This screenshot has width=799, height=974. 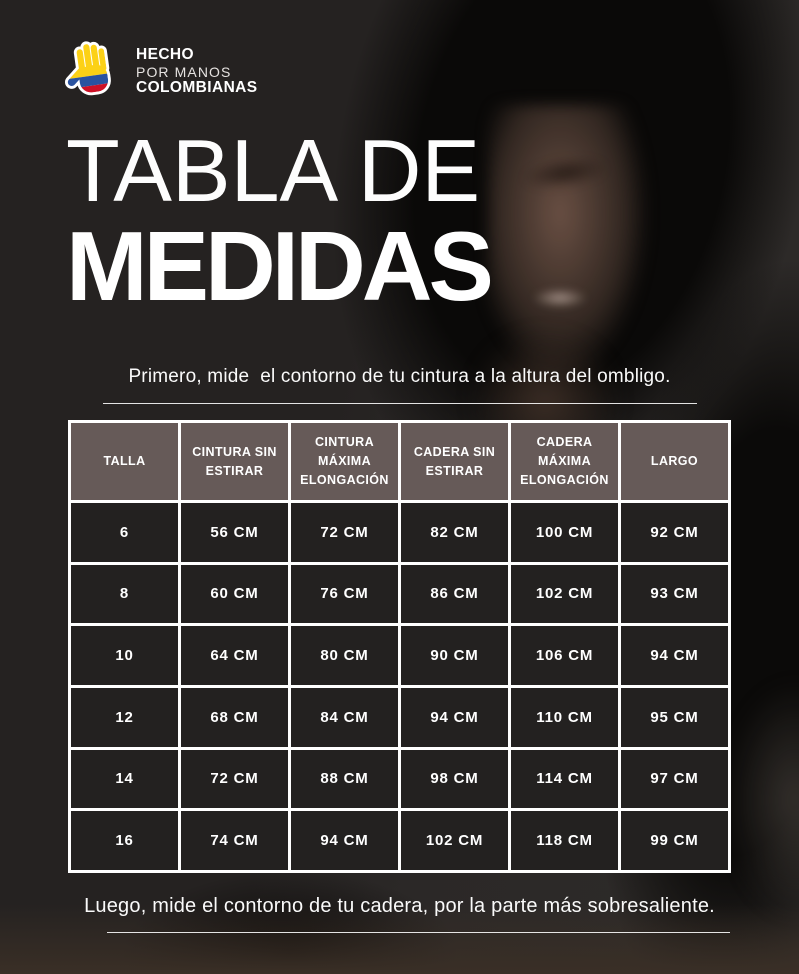 What do you see at coordinates (344, 779) in the screenshot?
I see `size-cell: 88 CM` at bounding box center [344, 779].